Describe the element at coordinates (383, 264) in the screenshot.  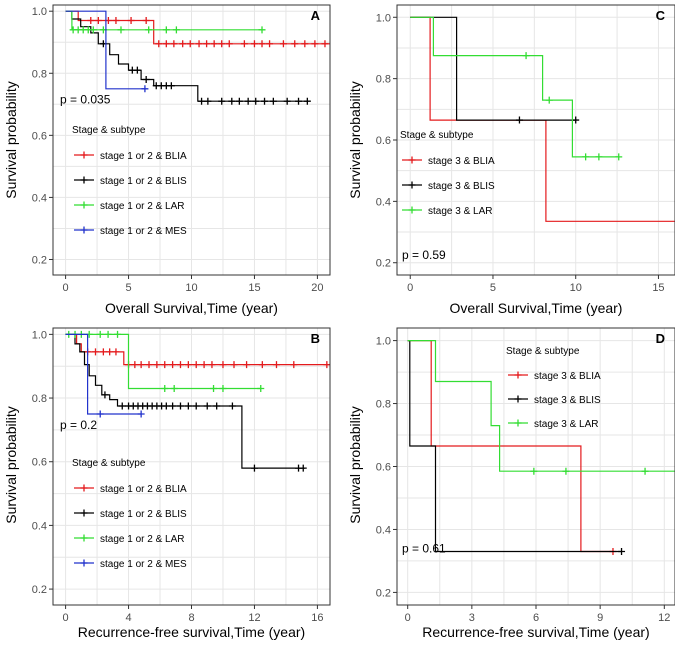
I see `y-tick-label: 0.2` at that location.